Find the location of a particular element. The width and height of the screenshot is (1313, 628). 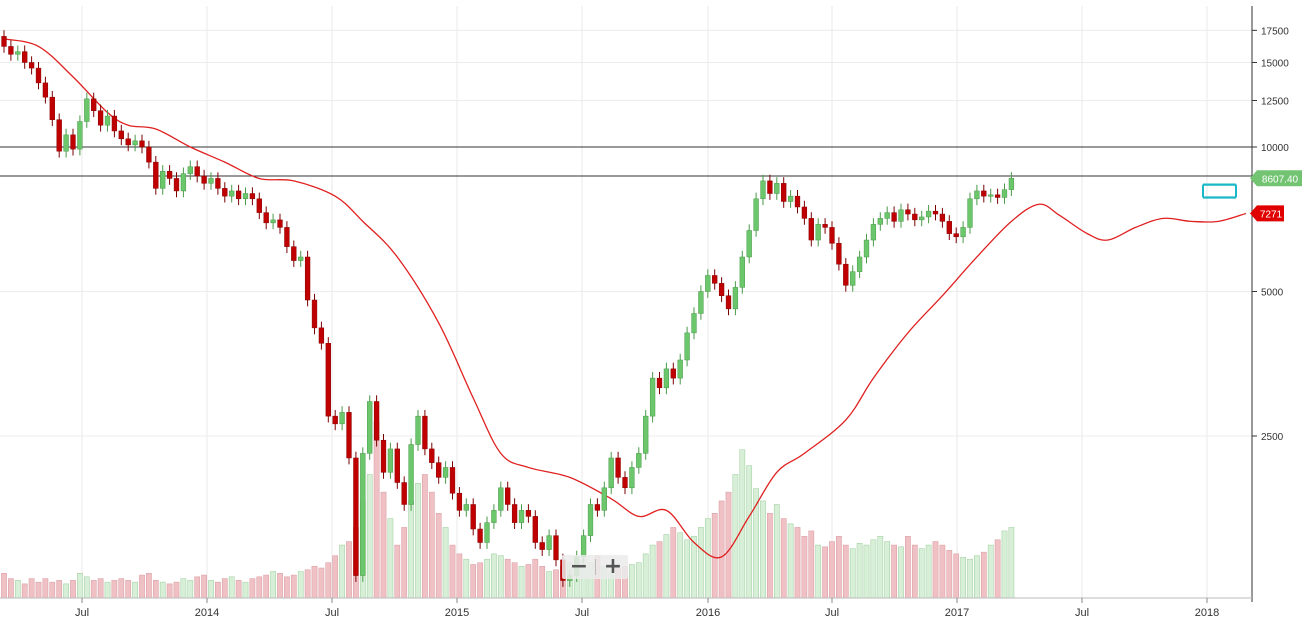

ma-tag-bg is located at coordinates (1267, 213).